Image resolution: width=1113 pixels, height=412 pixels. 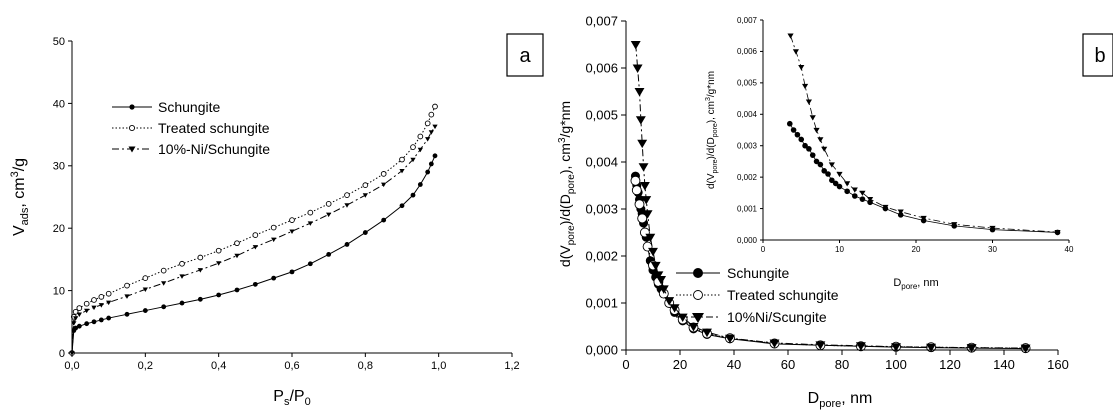 I want to click on panel-a-y-title-sub: ads, so click(x=25, y=216).